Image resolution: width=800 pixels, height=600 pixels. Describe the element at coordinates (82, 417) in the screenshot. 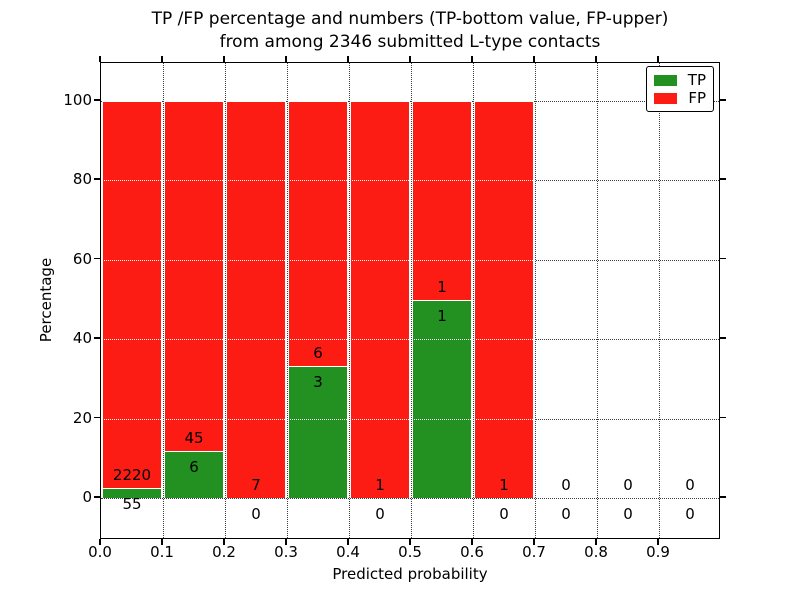

I see `y-tick-label: 20` at that location.